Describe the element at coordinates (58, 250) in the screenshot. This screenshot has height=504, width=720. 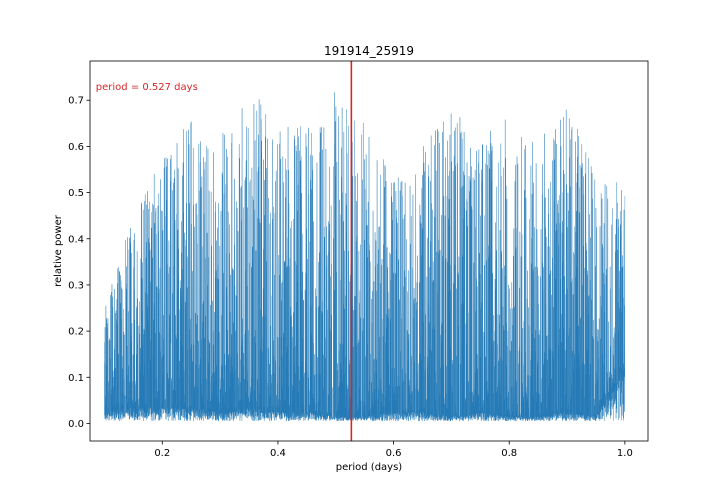
I see `y-axis-label: relative power` at that location.